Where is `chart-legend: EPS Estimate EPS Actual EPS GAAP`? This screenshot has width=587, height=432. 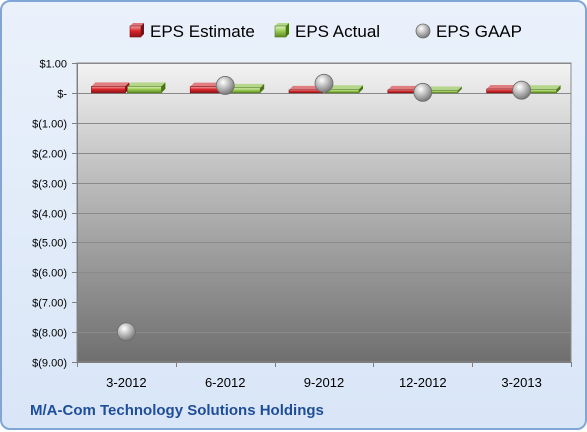 chart-legend: EPS Estimate EPS Actual EPS GAAP is located at coordinates (325, 31).